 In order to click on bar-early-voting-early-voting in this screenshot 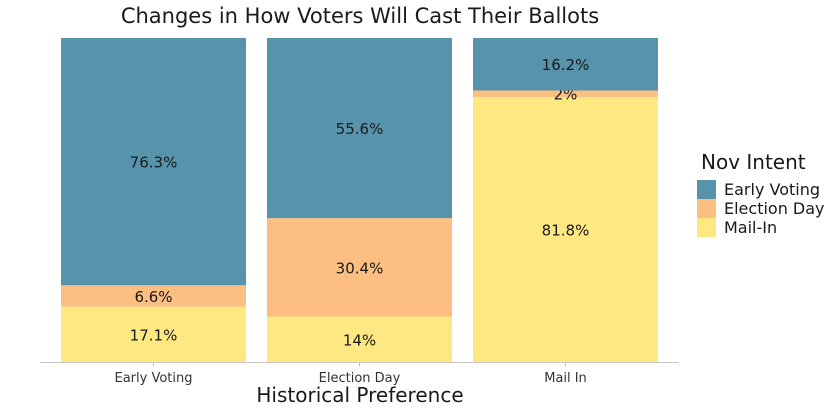, I will do `click(153, 162)`.